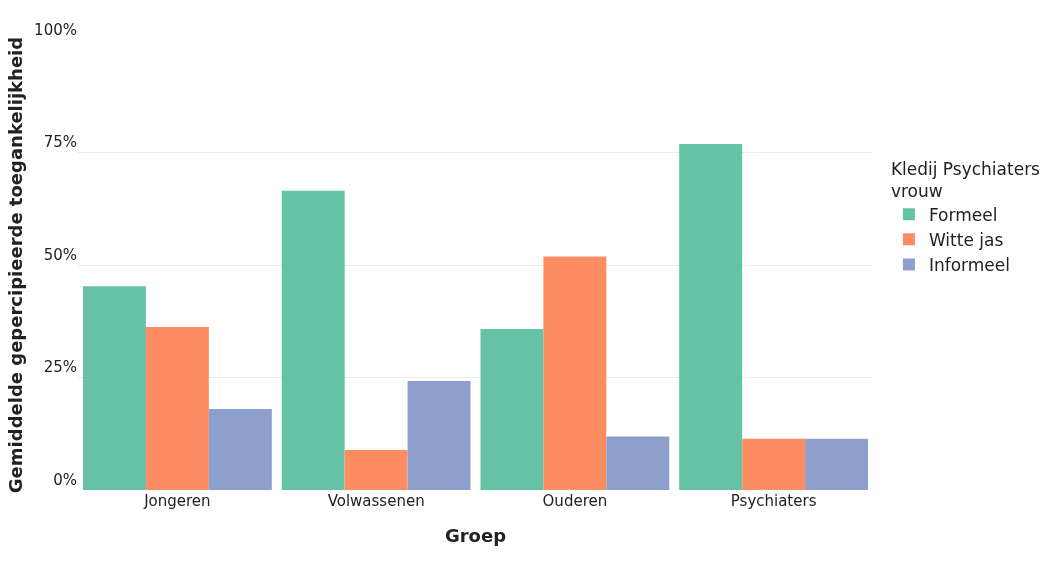 The image size is (1063, 574). Describe the element at coordinates (177, 501) in the screenshot. I see `x-tick-label: Jongeren` at that location.